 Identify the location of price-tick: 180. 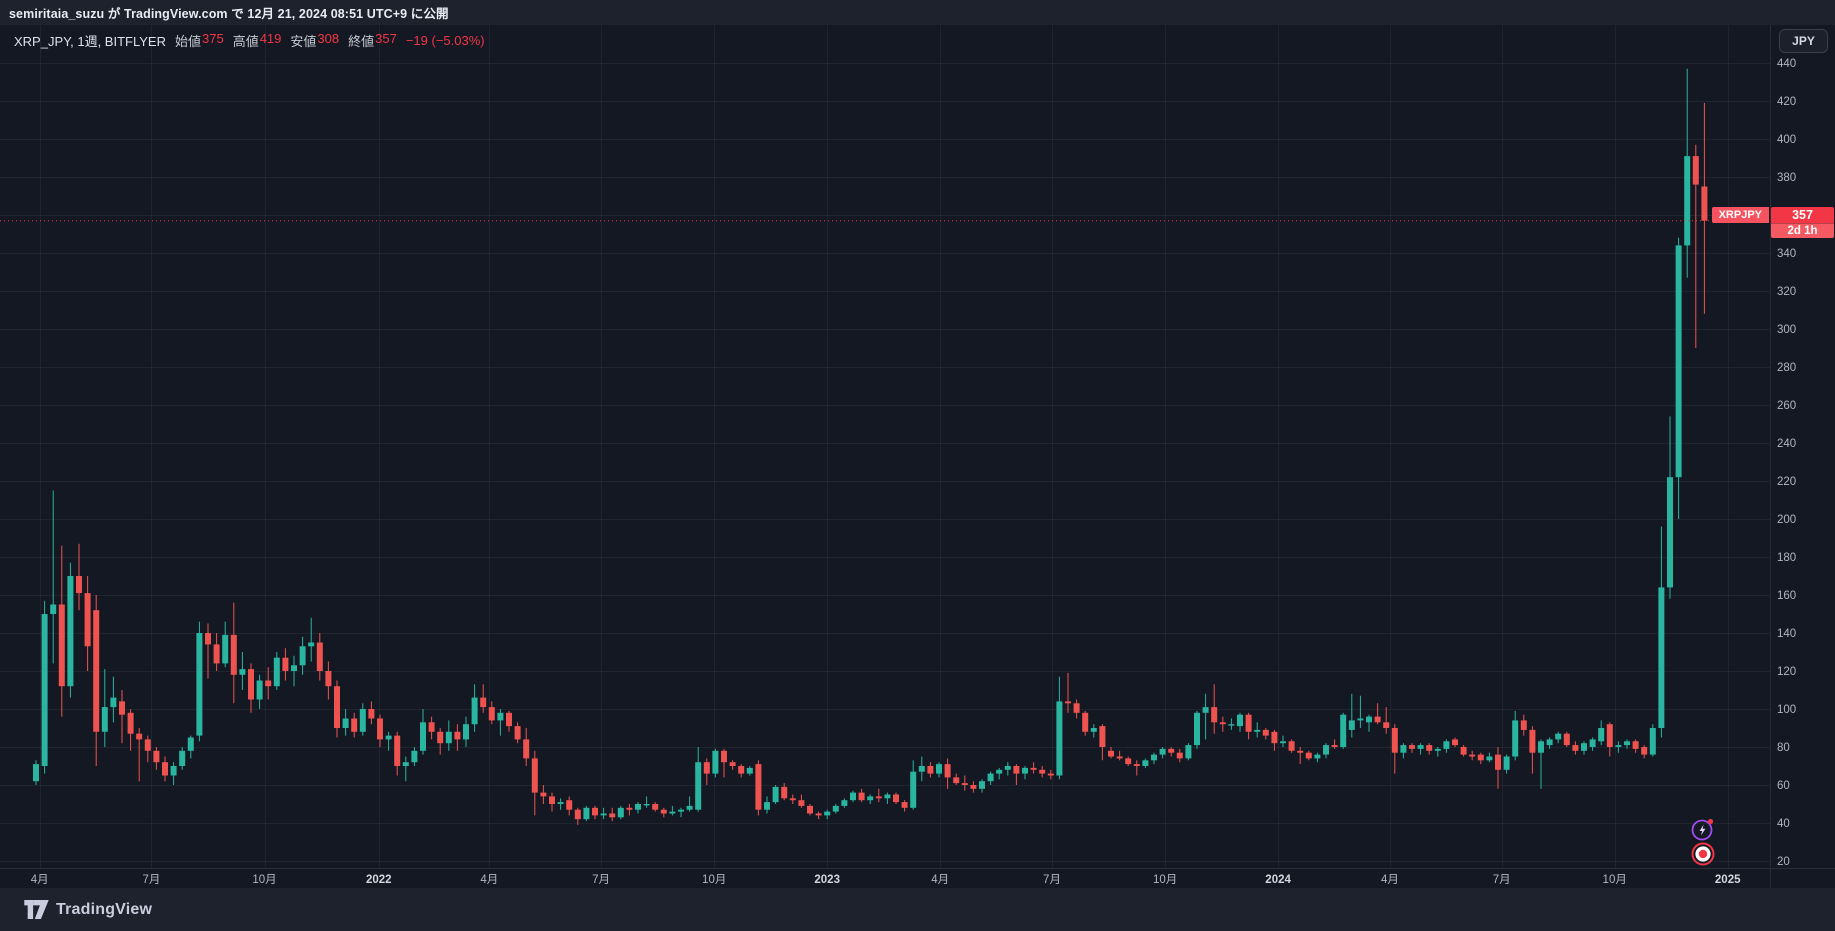
(1786, 558).